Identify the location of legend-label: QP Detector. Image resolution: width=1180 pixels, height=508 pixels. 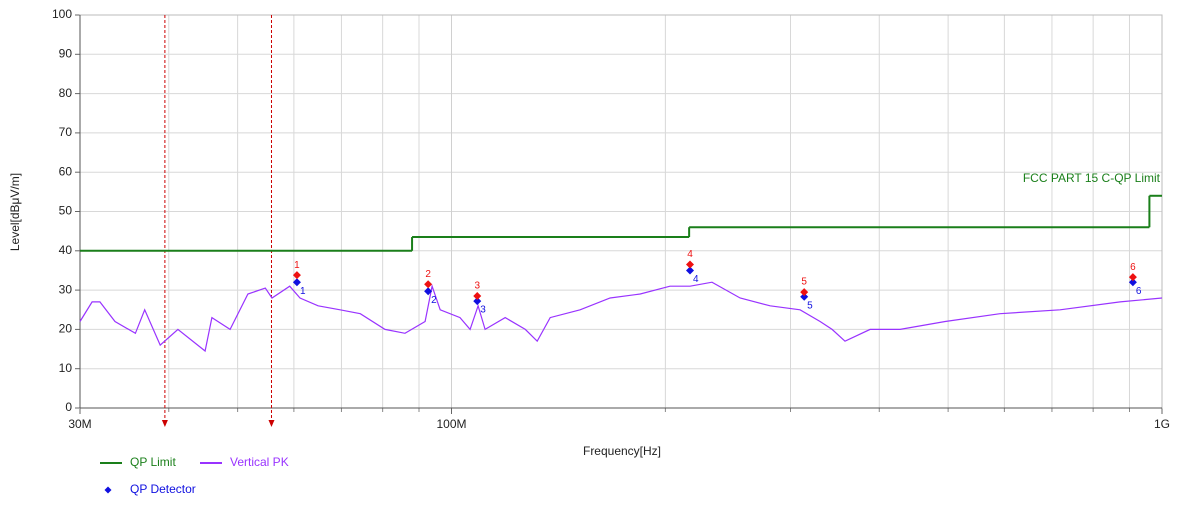
(163, 489).